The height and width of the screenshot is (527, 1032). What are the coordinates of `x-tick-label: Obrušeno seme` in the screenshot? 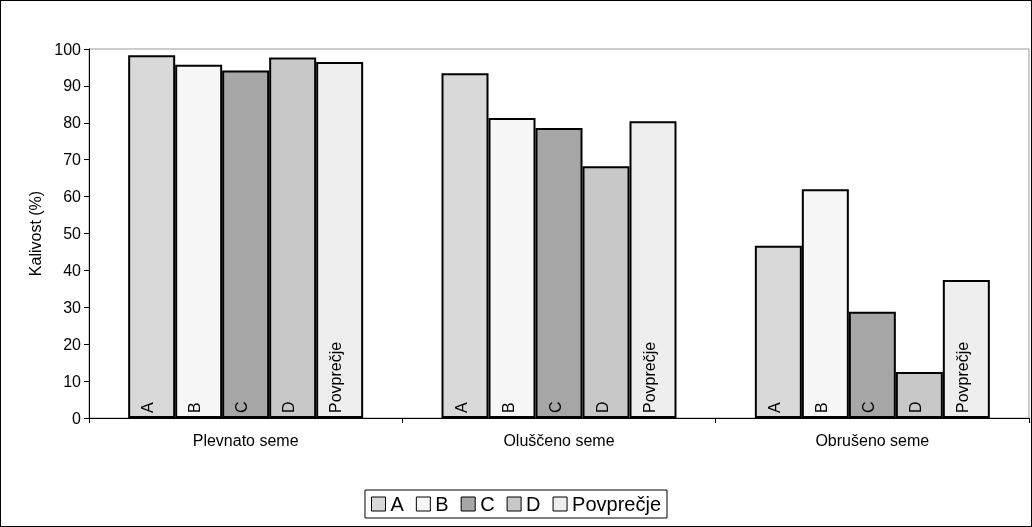 It's located at (872, 440).